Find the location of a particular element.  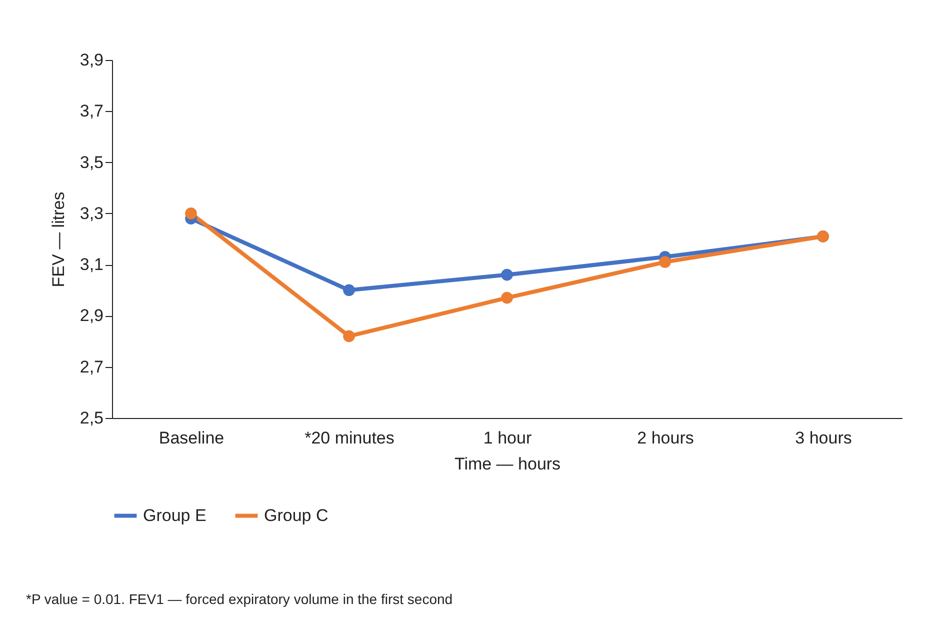

legend-label: Group C is located at coordinates (296, 515).